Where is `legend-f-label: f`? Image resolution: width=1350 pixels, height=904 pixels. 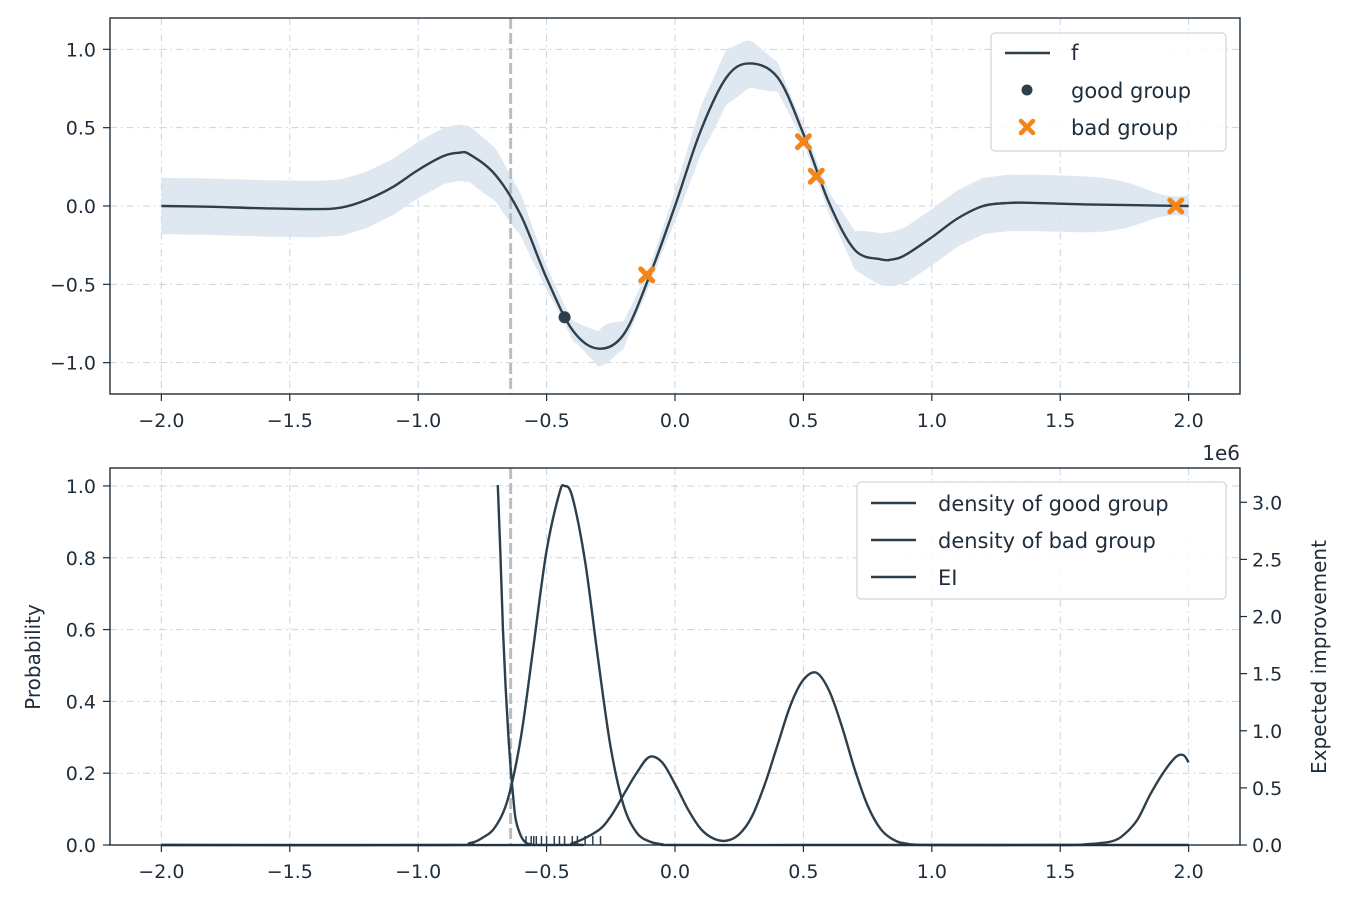
legend-f-label: f is located at coordinates (1075, 53).